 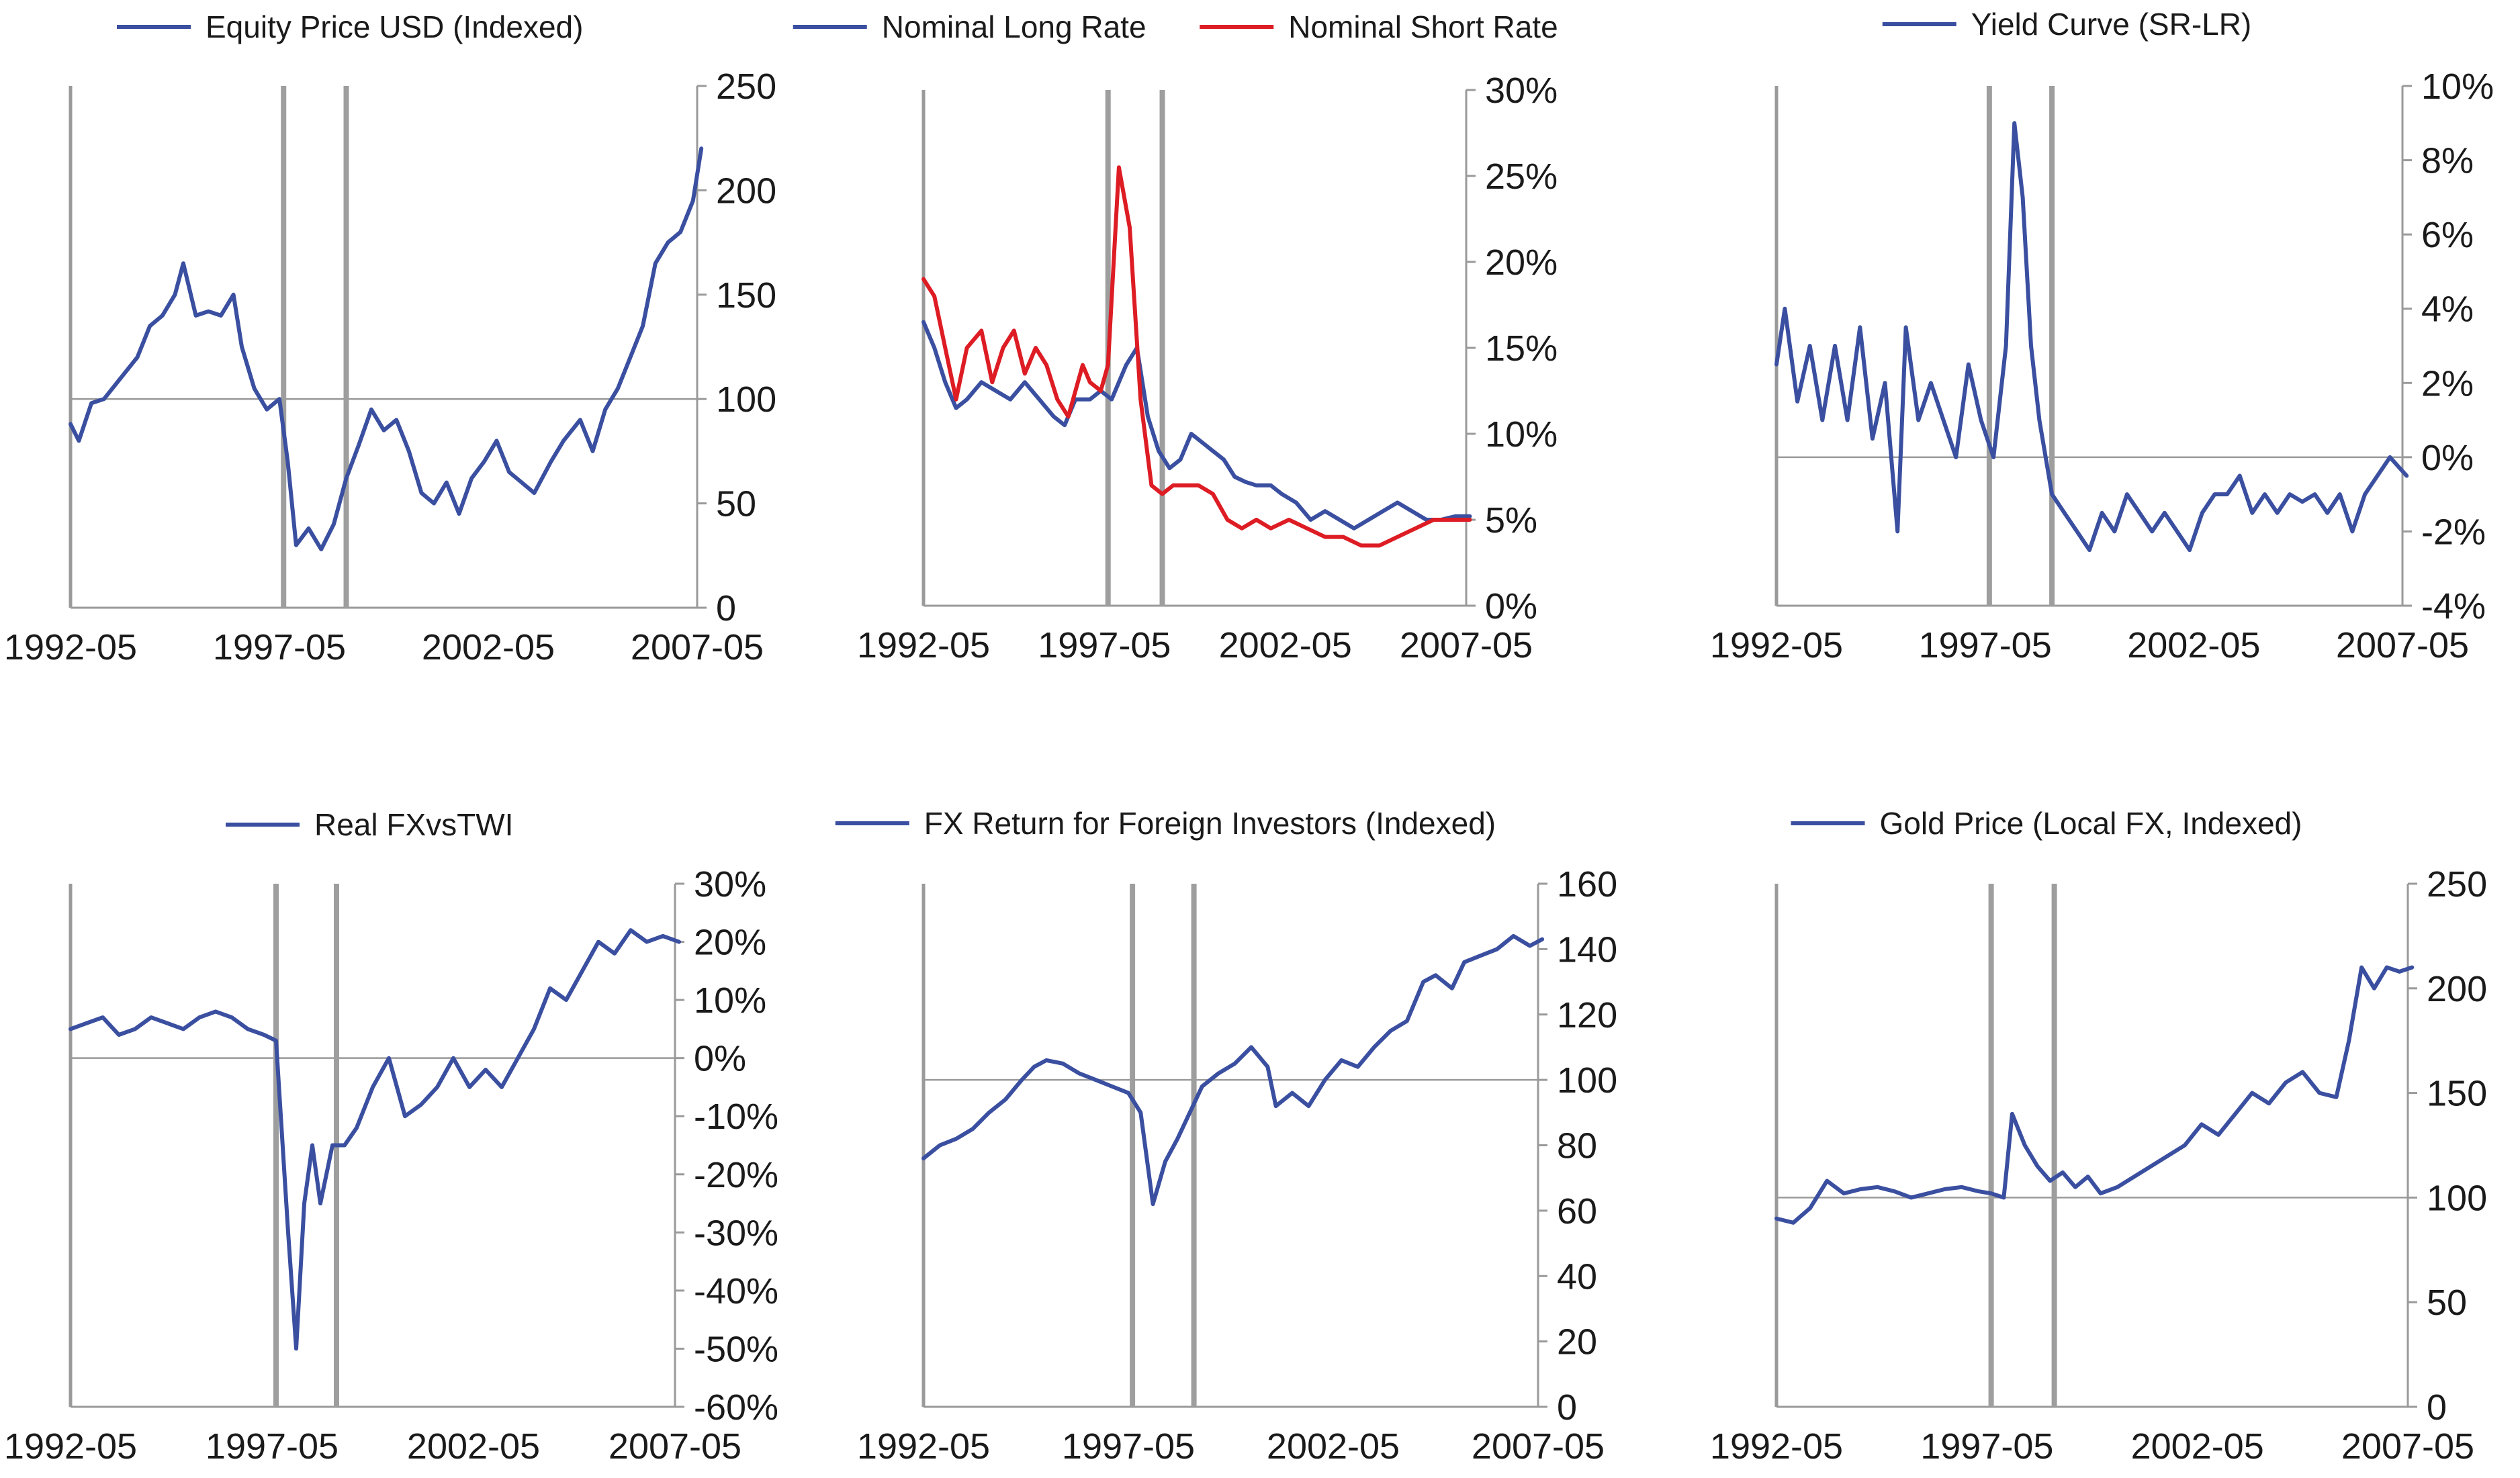 What do you see at coordinates (1587, 884) in the screenshot?
I see `y-tick-label: 160` at bounding box center [1587, 884].